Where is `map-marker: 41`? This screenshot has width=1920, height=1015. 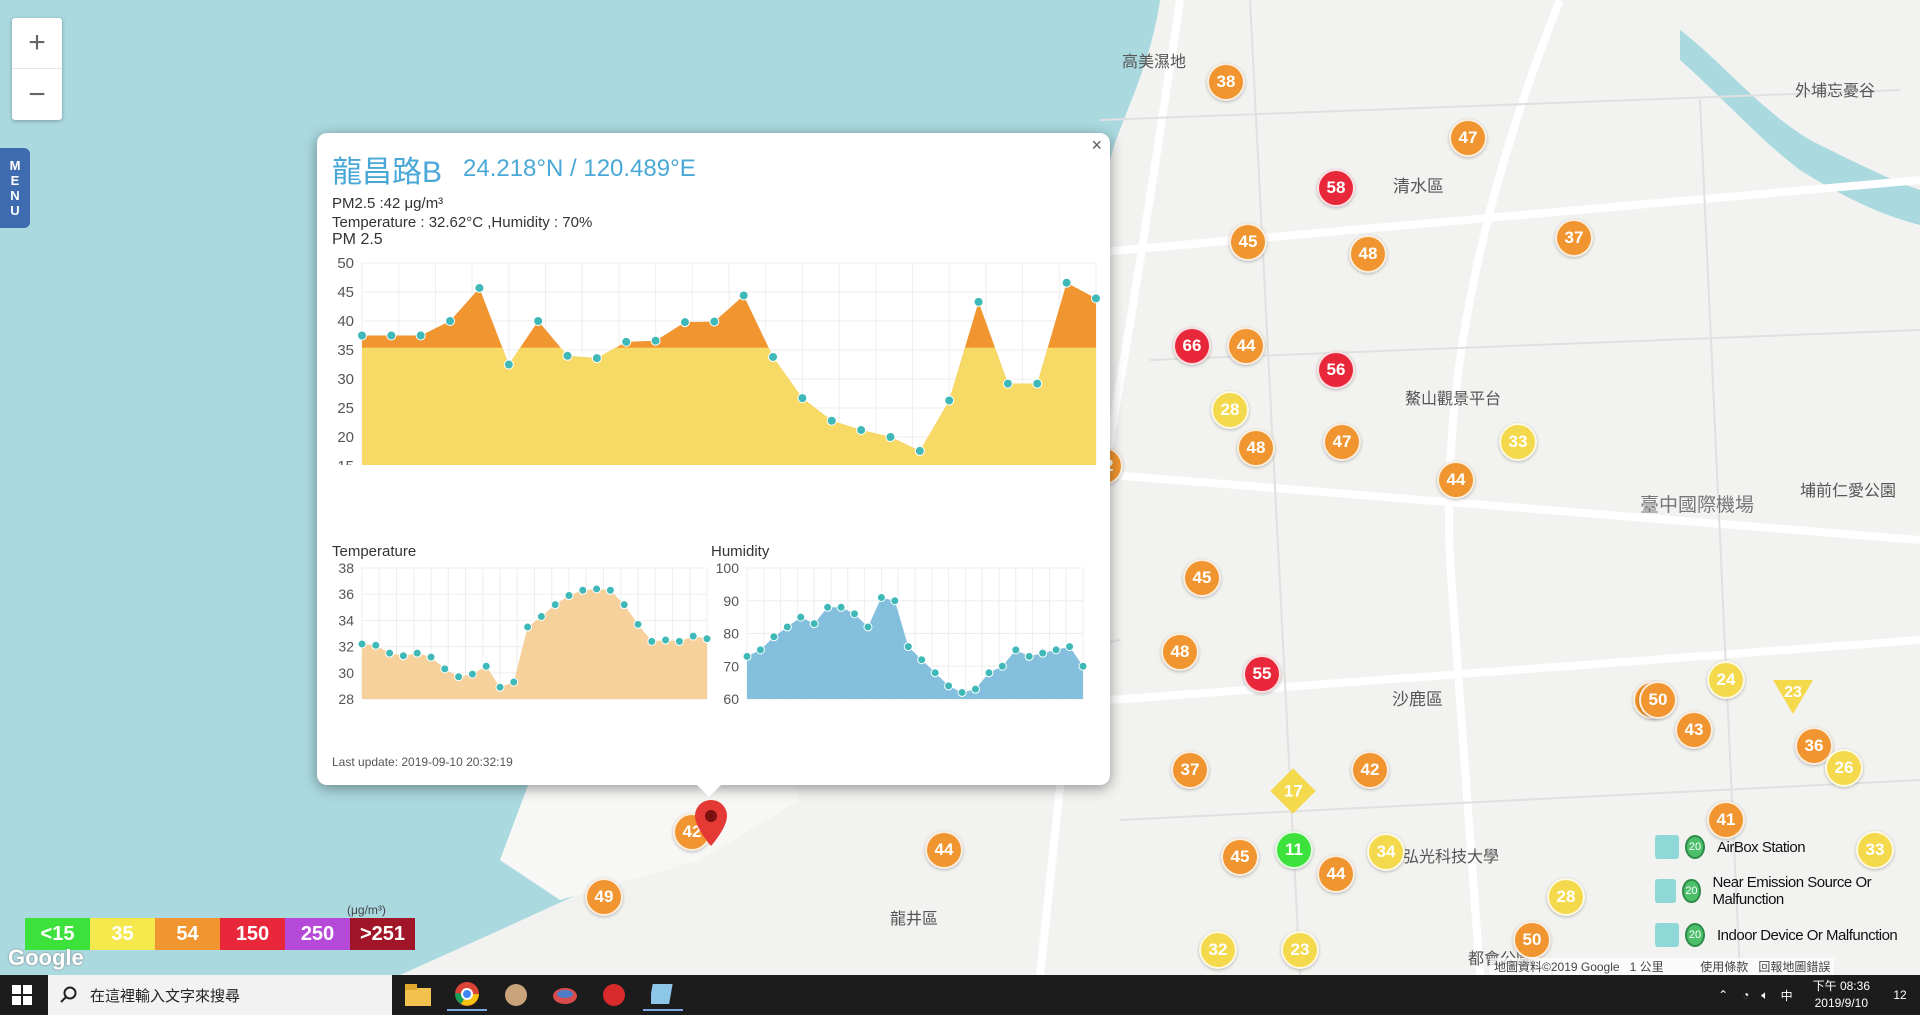 map-marker: 41 is located at coordinates (1726, 820).